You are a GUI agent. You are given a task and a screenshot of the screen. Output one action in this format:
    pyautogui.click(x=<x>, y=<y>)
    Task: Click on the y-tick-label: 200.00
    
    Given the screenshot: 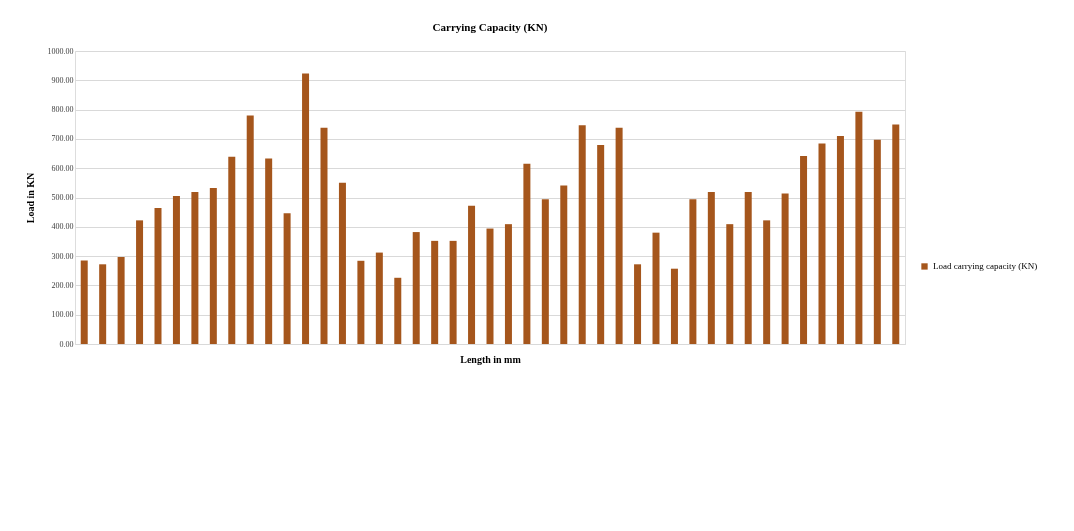 What is the action you would take?
    pyautogui.click(x=62, y=285)
    